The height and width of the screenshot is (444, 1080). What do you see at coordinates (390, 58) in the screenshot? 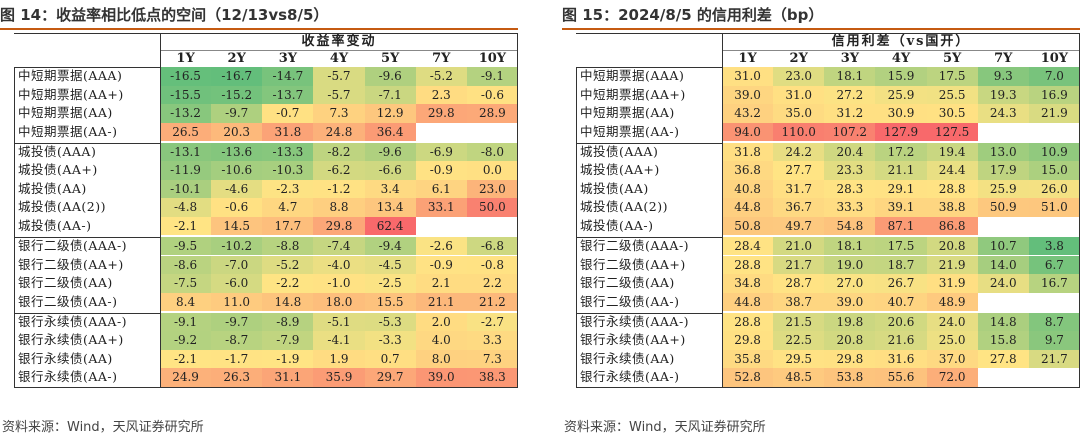
I see `column-header-5y: 5Y` at bounding box center [390, 58].